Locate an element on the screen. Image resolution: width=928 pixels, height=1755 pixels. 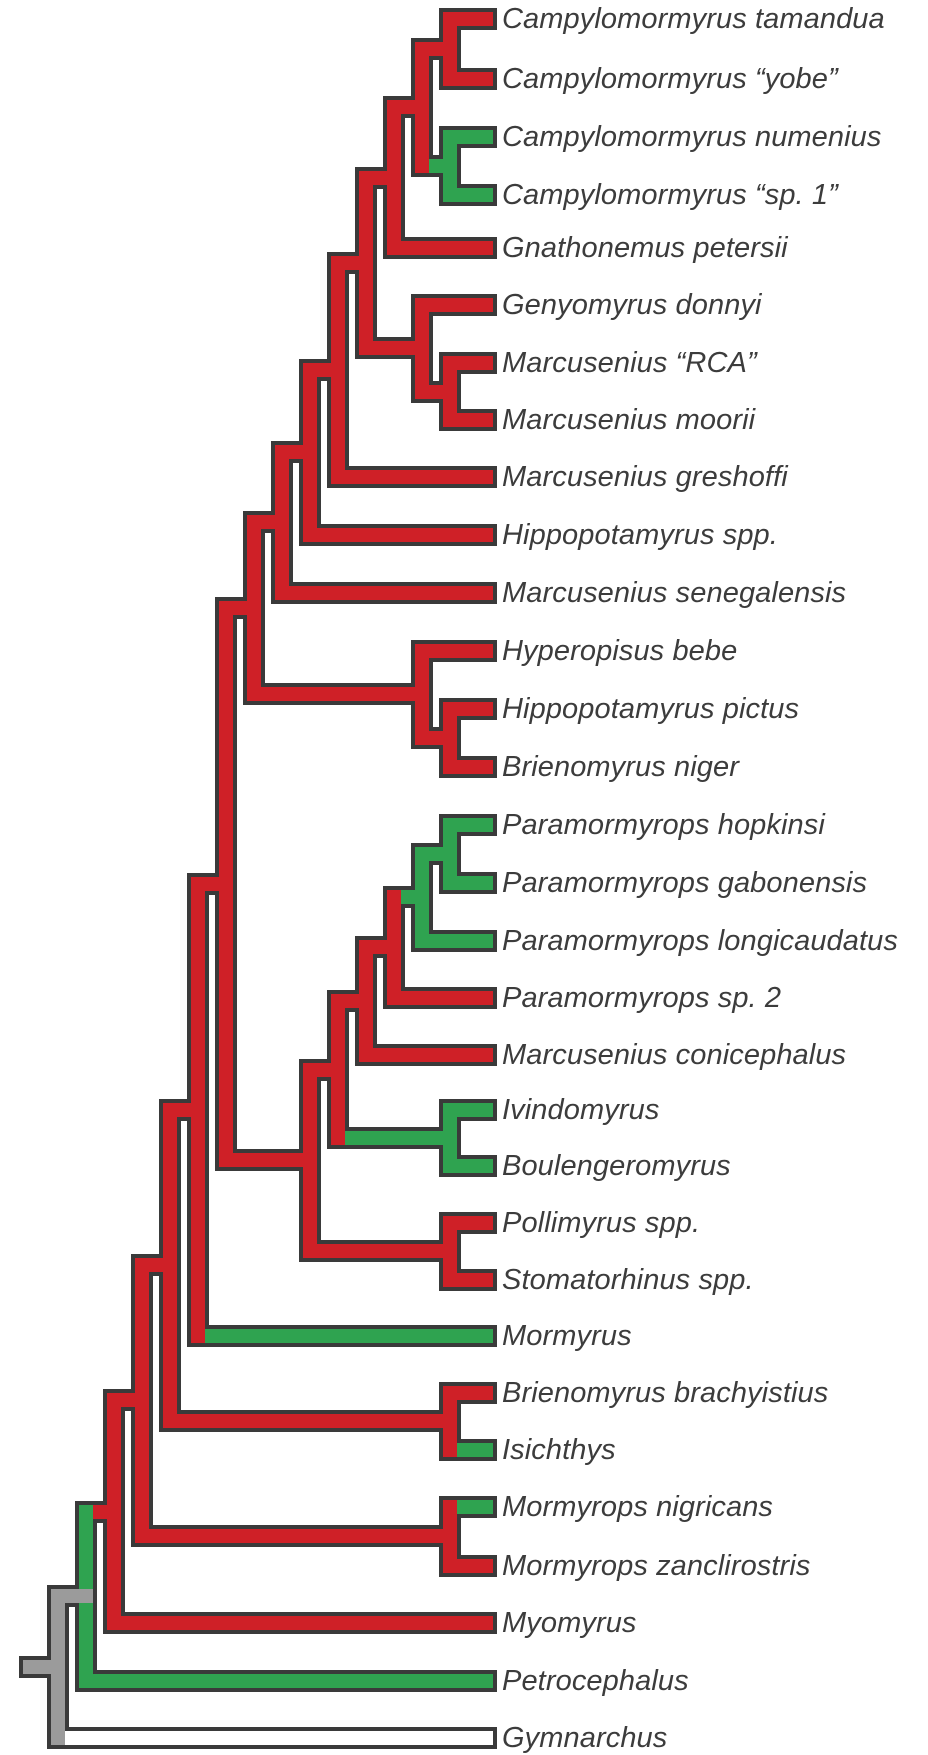
taxon-label-gymnarchus: Gymnarchus is located at coordinates (585, 1738).